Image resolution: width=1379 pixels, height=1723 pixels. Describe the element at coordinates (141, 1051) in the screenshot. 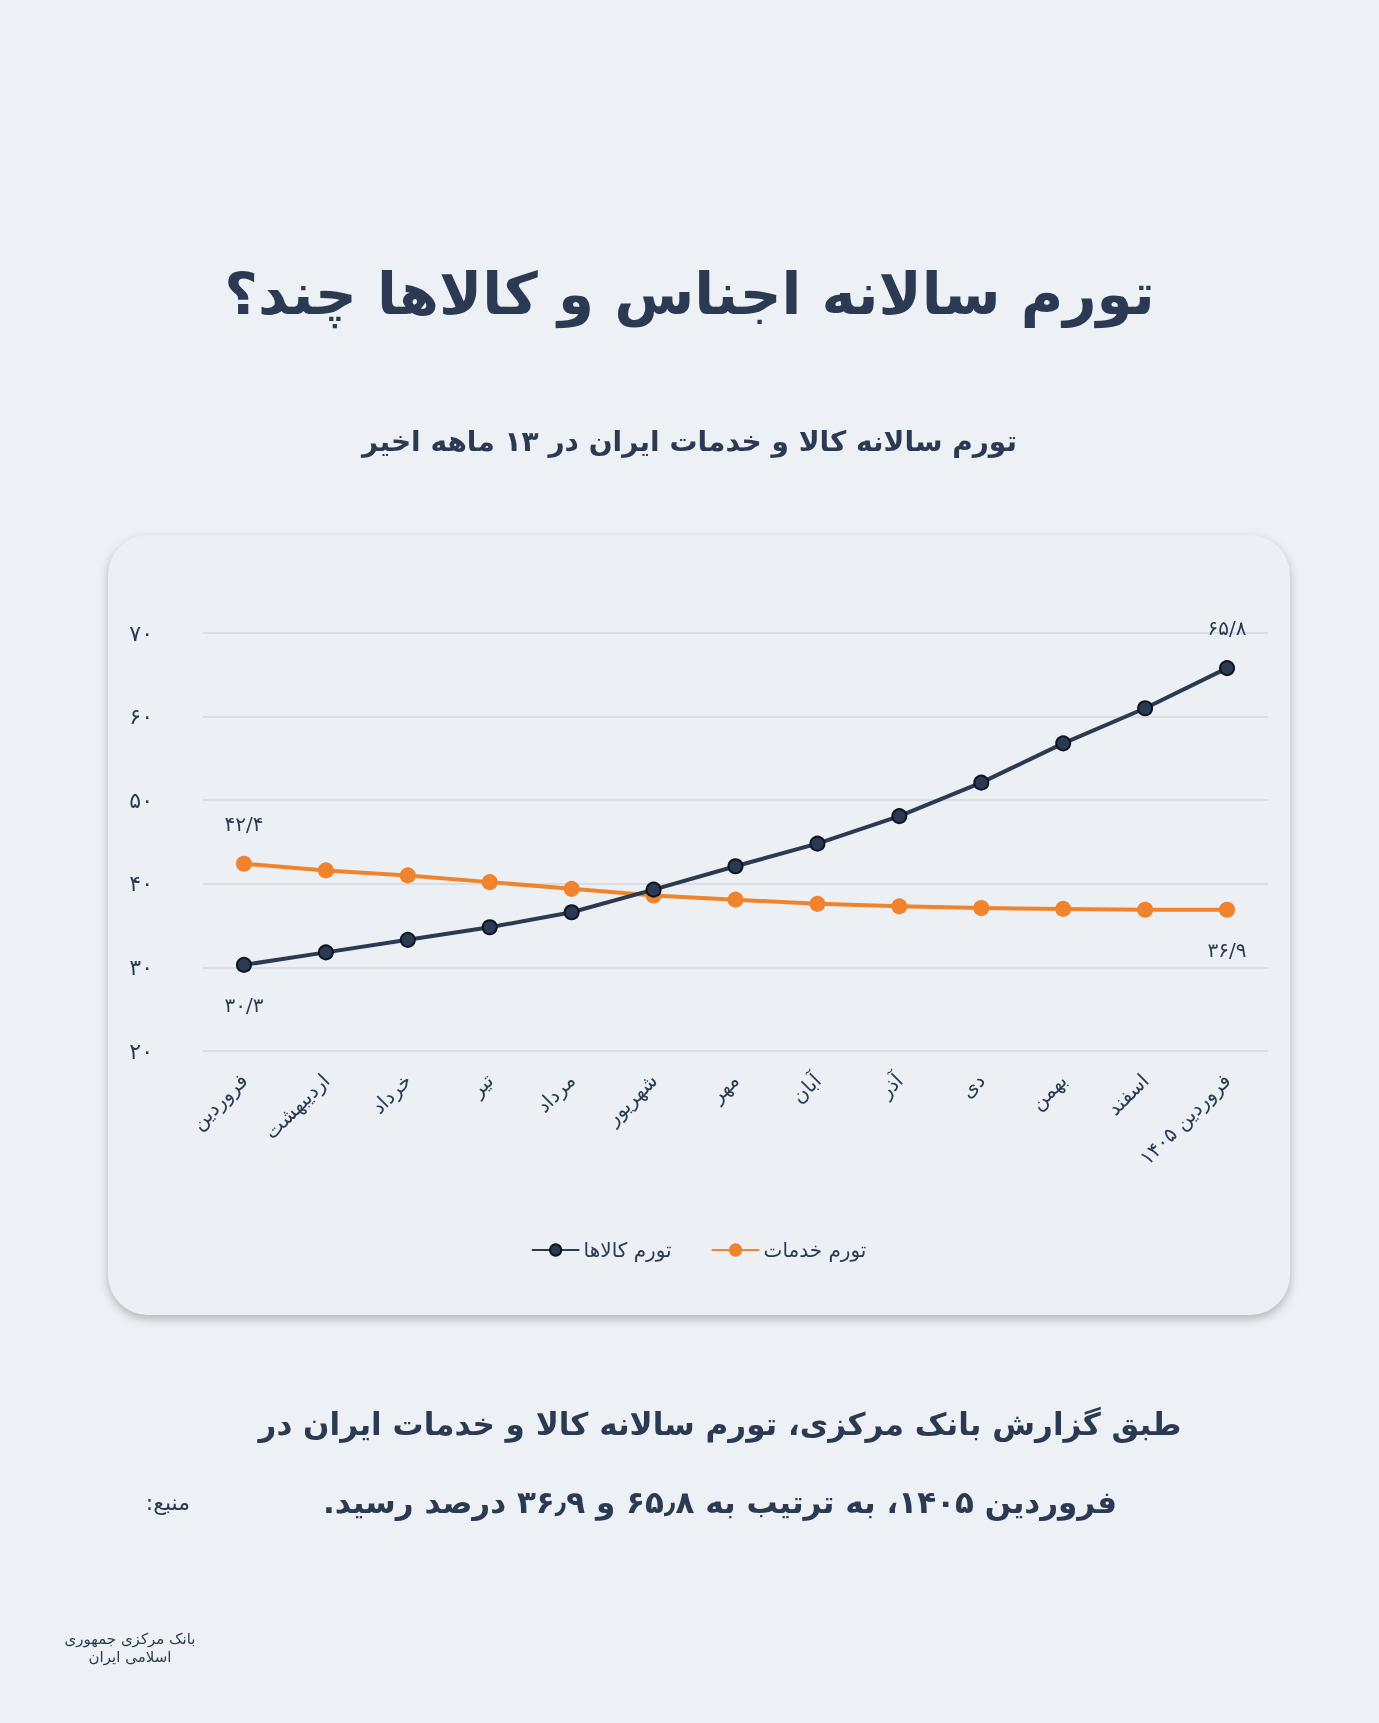

I see `y-tick-label: ۲۰` at that location.